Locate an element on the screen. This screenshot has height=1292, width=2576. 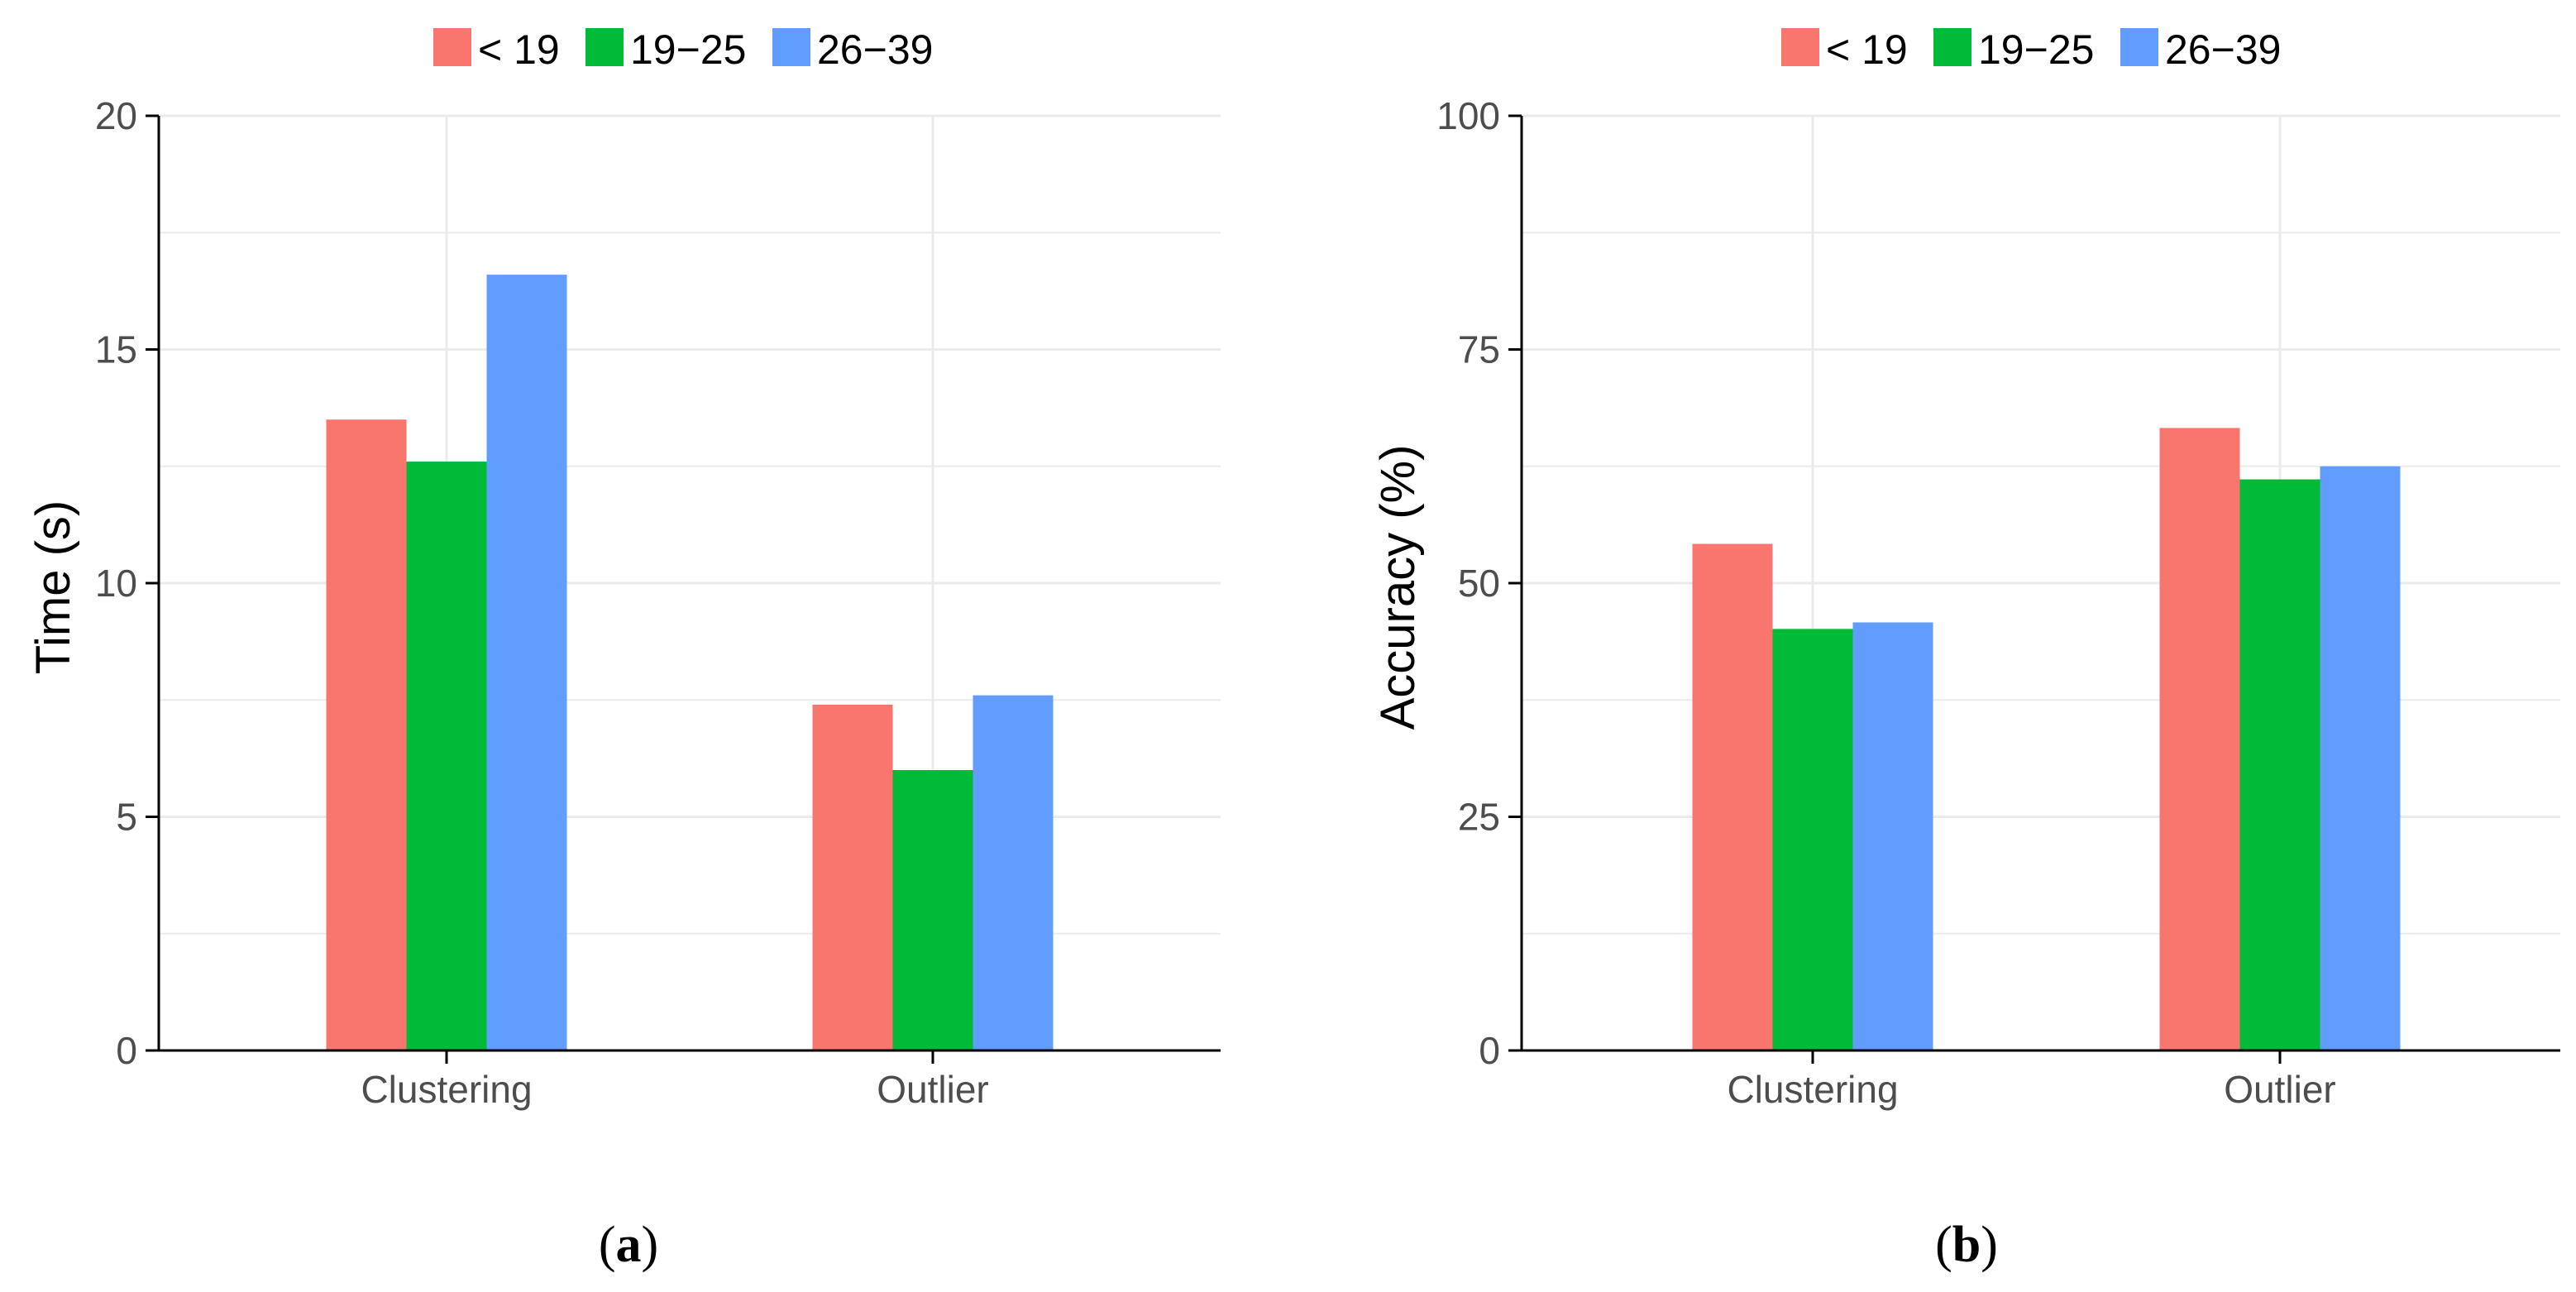
y-ticks: 0 25 50 75 100 is located at coordinates (1468, 583).